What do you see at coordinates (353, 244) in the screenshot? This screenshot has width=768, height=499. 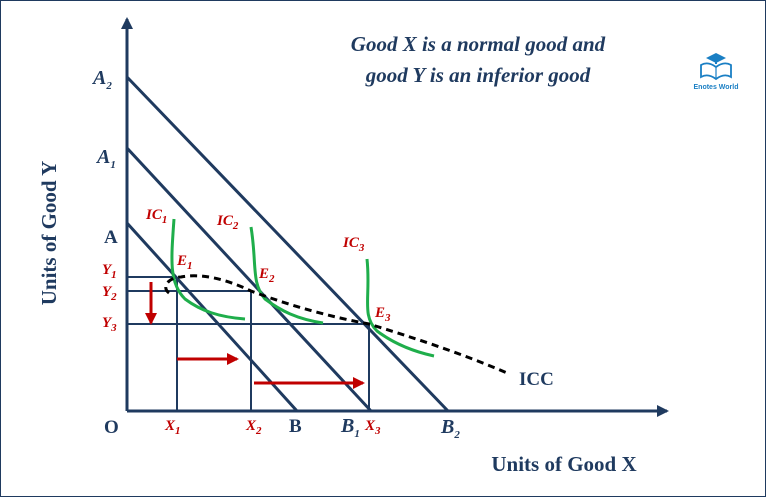 I see `label-ic3: IC3` at bounding box center [353, 244].